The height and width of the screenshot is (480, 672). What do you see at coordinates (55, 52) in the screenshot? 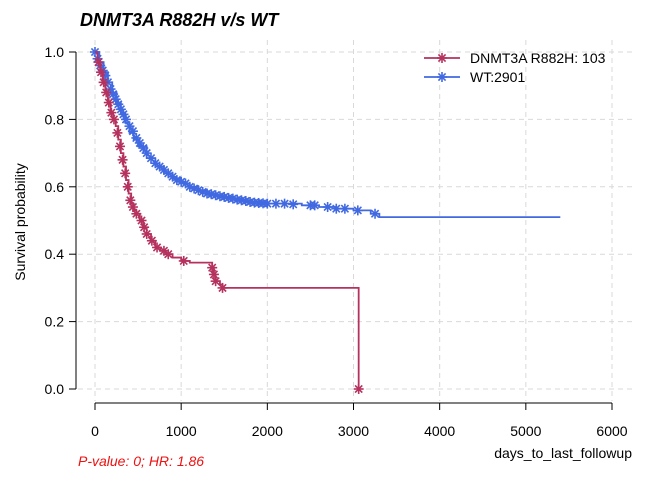
I see `y-tick-label: 1.0` at bounding box center [55, 52].